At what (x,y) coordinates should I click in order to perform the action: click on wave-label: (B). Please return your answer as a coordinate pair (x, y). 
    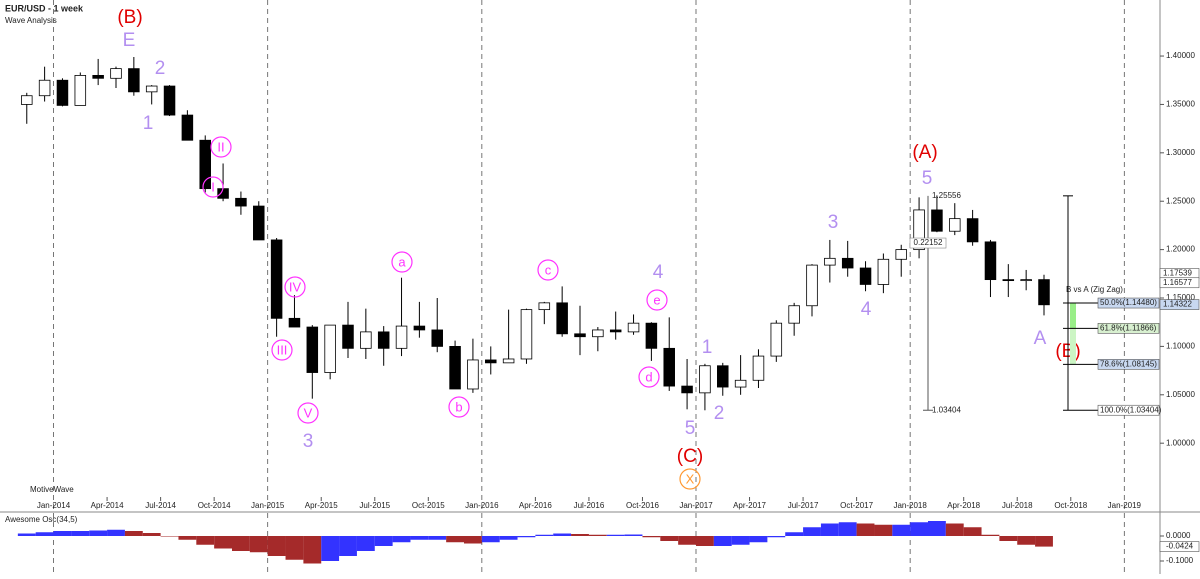
    Looking at the image, I should click on (129, 17).